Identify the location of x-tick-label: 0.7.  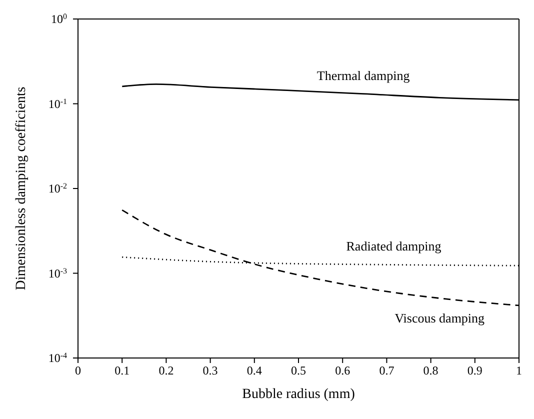
(386, 371).